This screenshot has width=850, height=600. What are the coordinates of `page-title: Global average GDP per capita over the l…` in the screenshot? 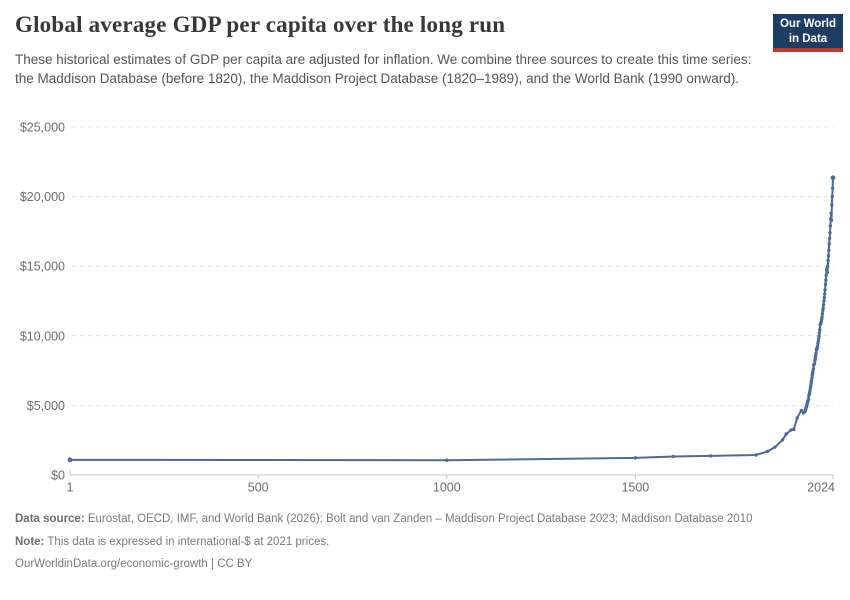 It's located at (260, 24).